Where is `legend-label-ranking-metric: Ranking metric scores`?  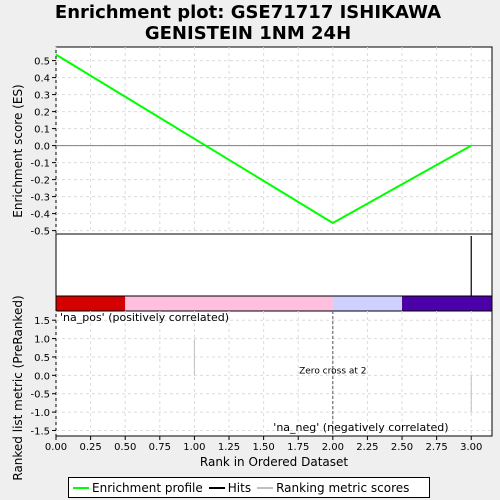 legend-label-ranking-metric: Ranking metric scores is located at coordinates (342, 488).